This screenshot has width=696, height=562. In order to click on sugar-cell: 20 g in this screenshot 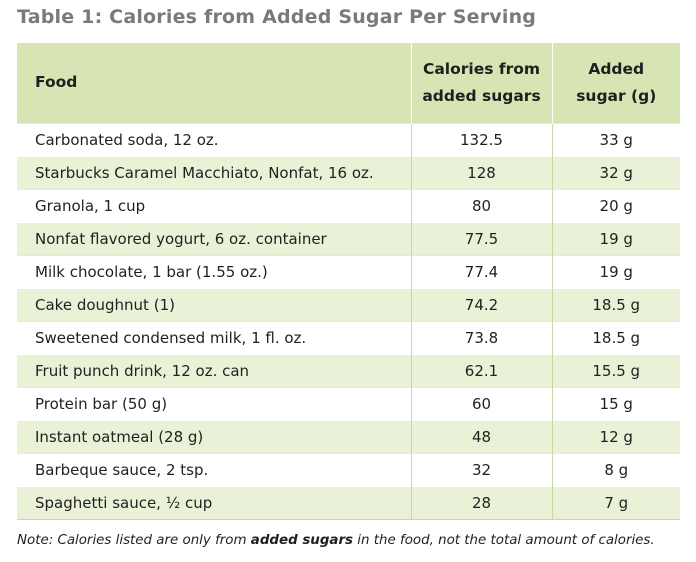, I will do `click(615, 205)`.